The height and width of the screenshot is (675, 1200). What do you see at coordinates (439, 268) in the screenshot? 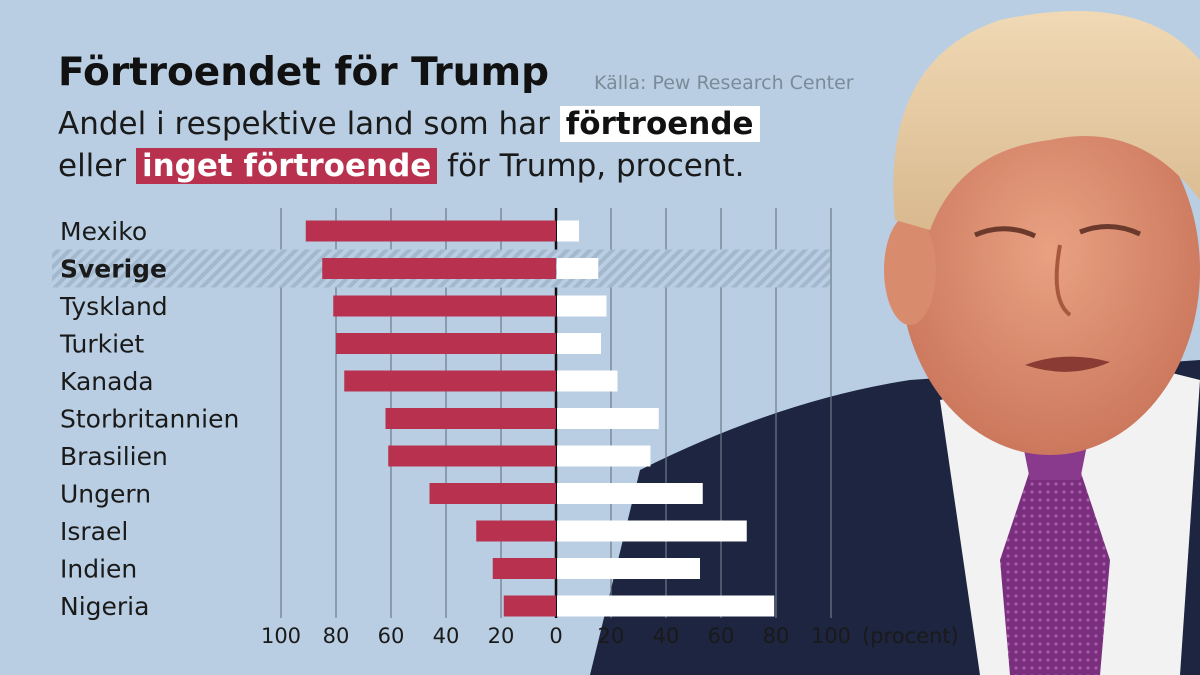
I see `bar-no-confidence-sverige` at bounding box center [439, 268].